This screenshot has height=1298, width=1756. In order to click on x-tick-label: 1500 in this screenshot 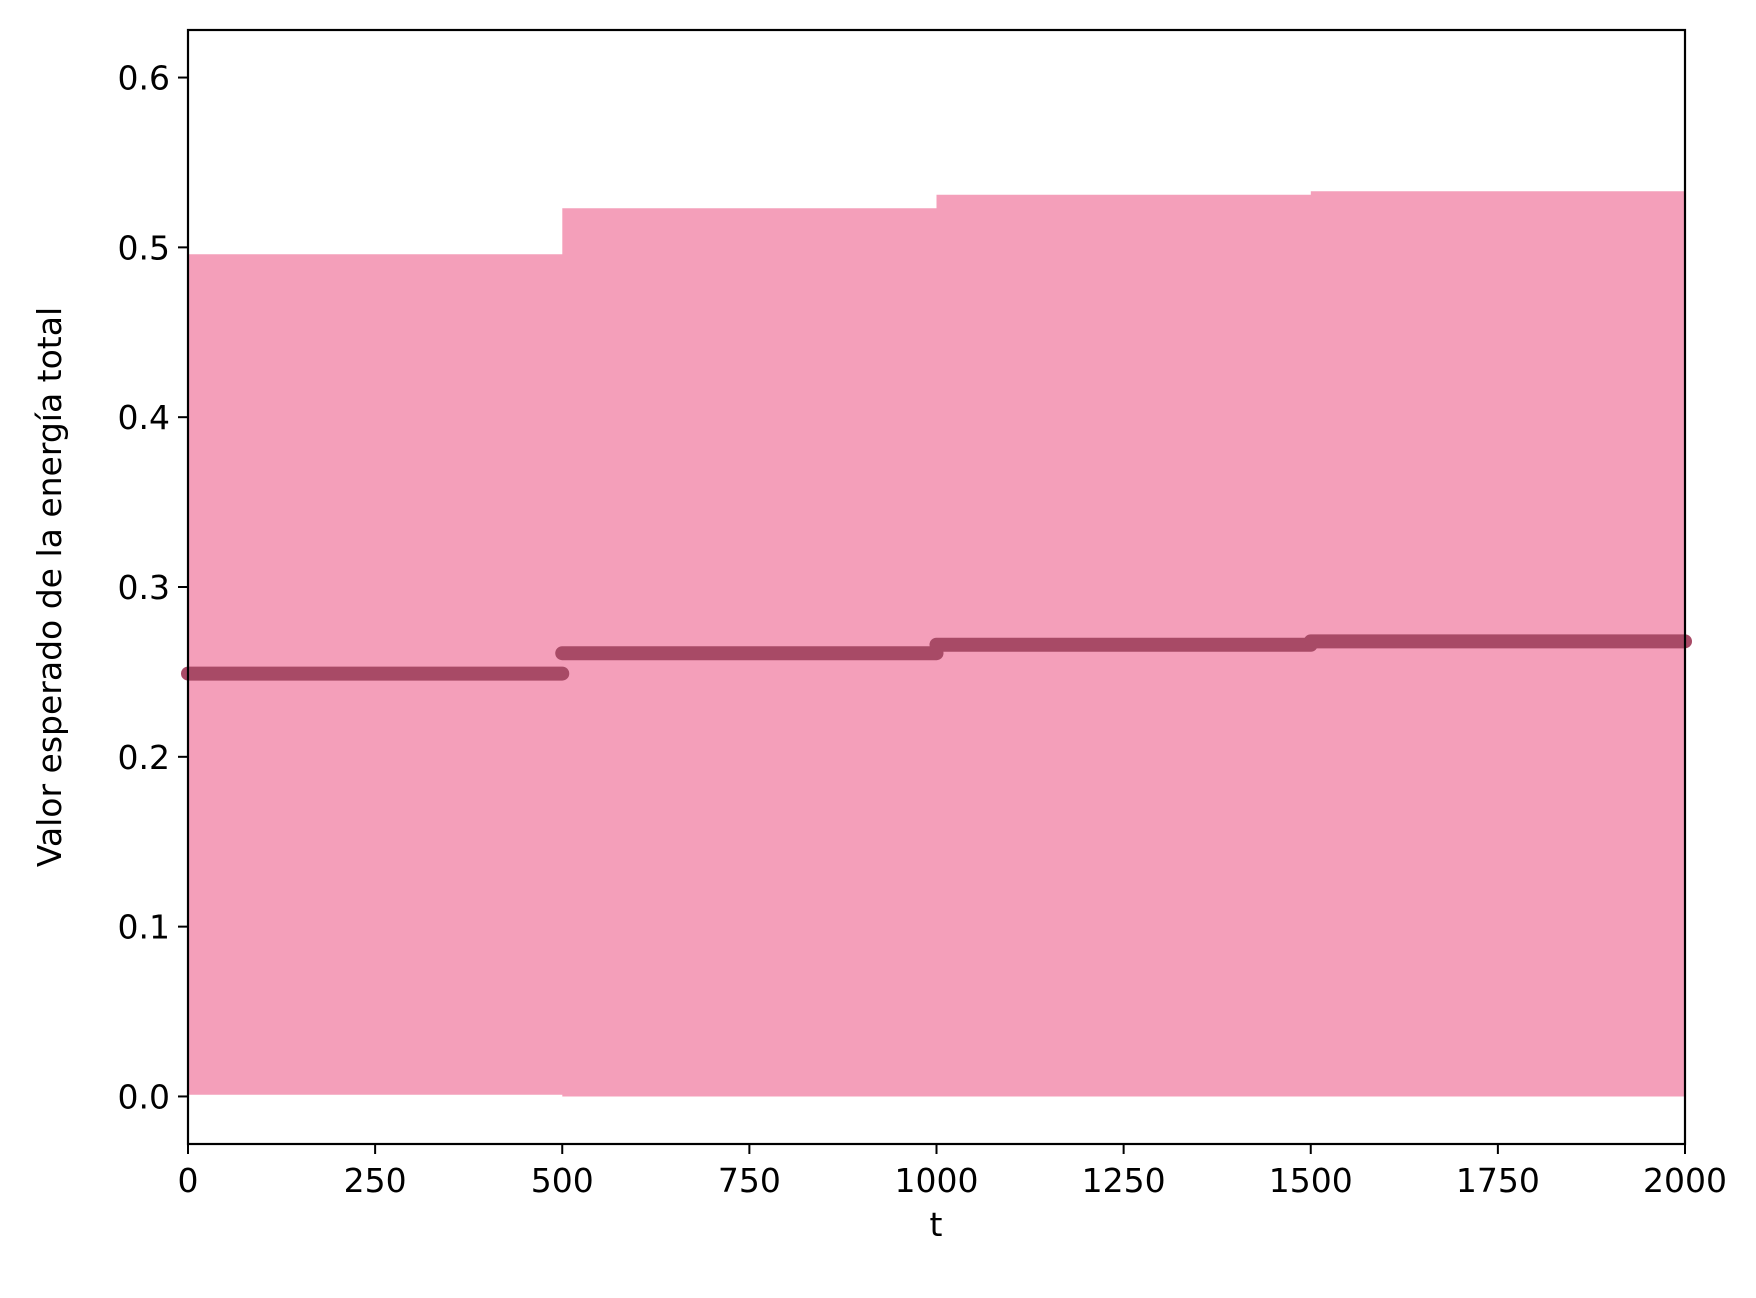, I will do `click(1311, 1180)`.